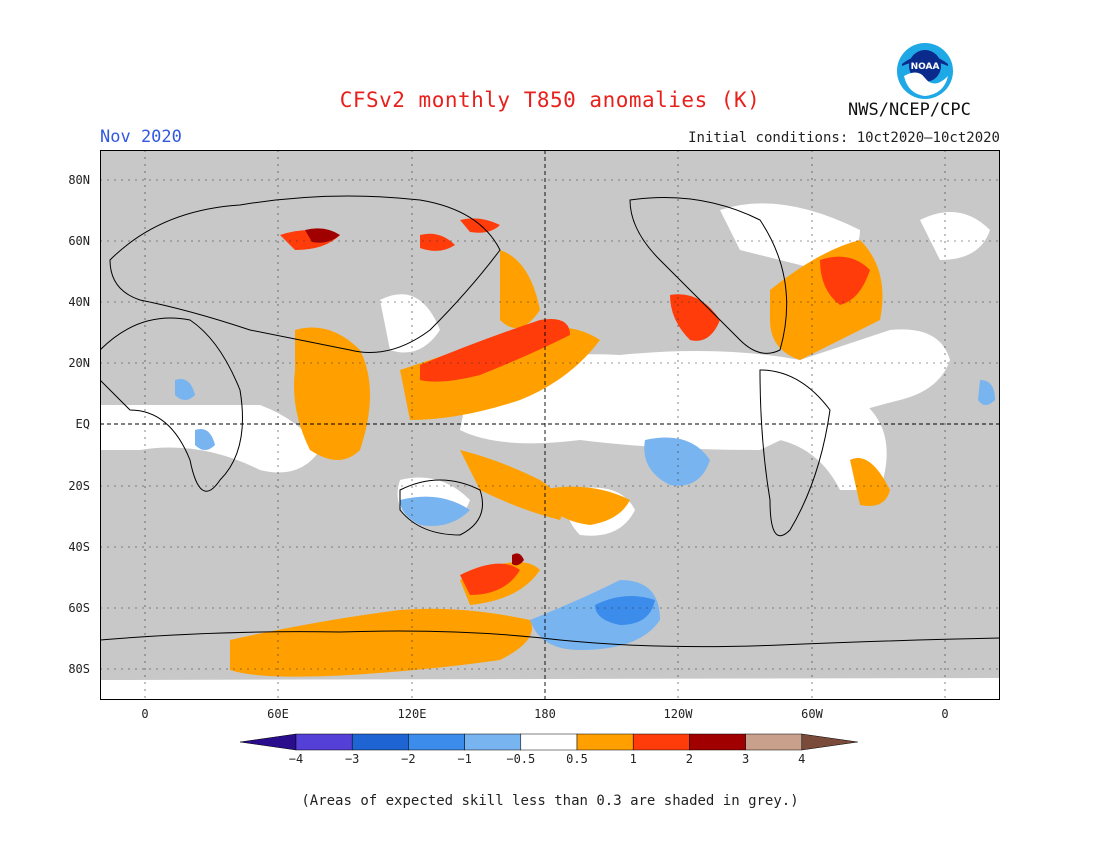  I want to click on lon-label-60w: 60W, so click(812, 714).